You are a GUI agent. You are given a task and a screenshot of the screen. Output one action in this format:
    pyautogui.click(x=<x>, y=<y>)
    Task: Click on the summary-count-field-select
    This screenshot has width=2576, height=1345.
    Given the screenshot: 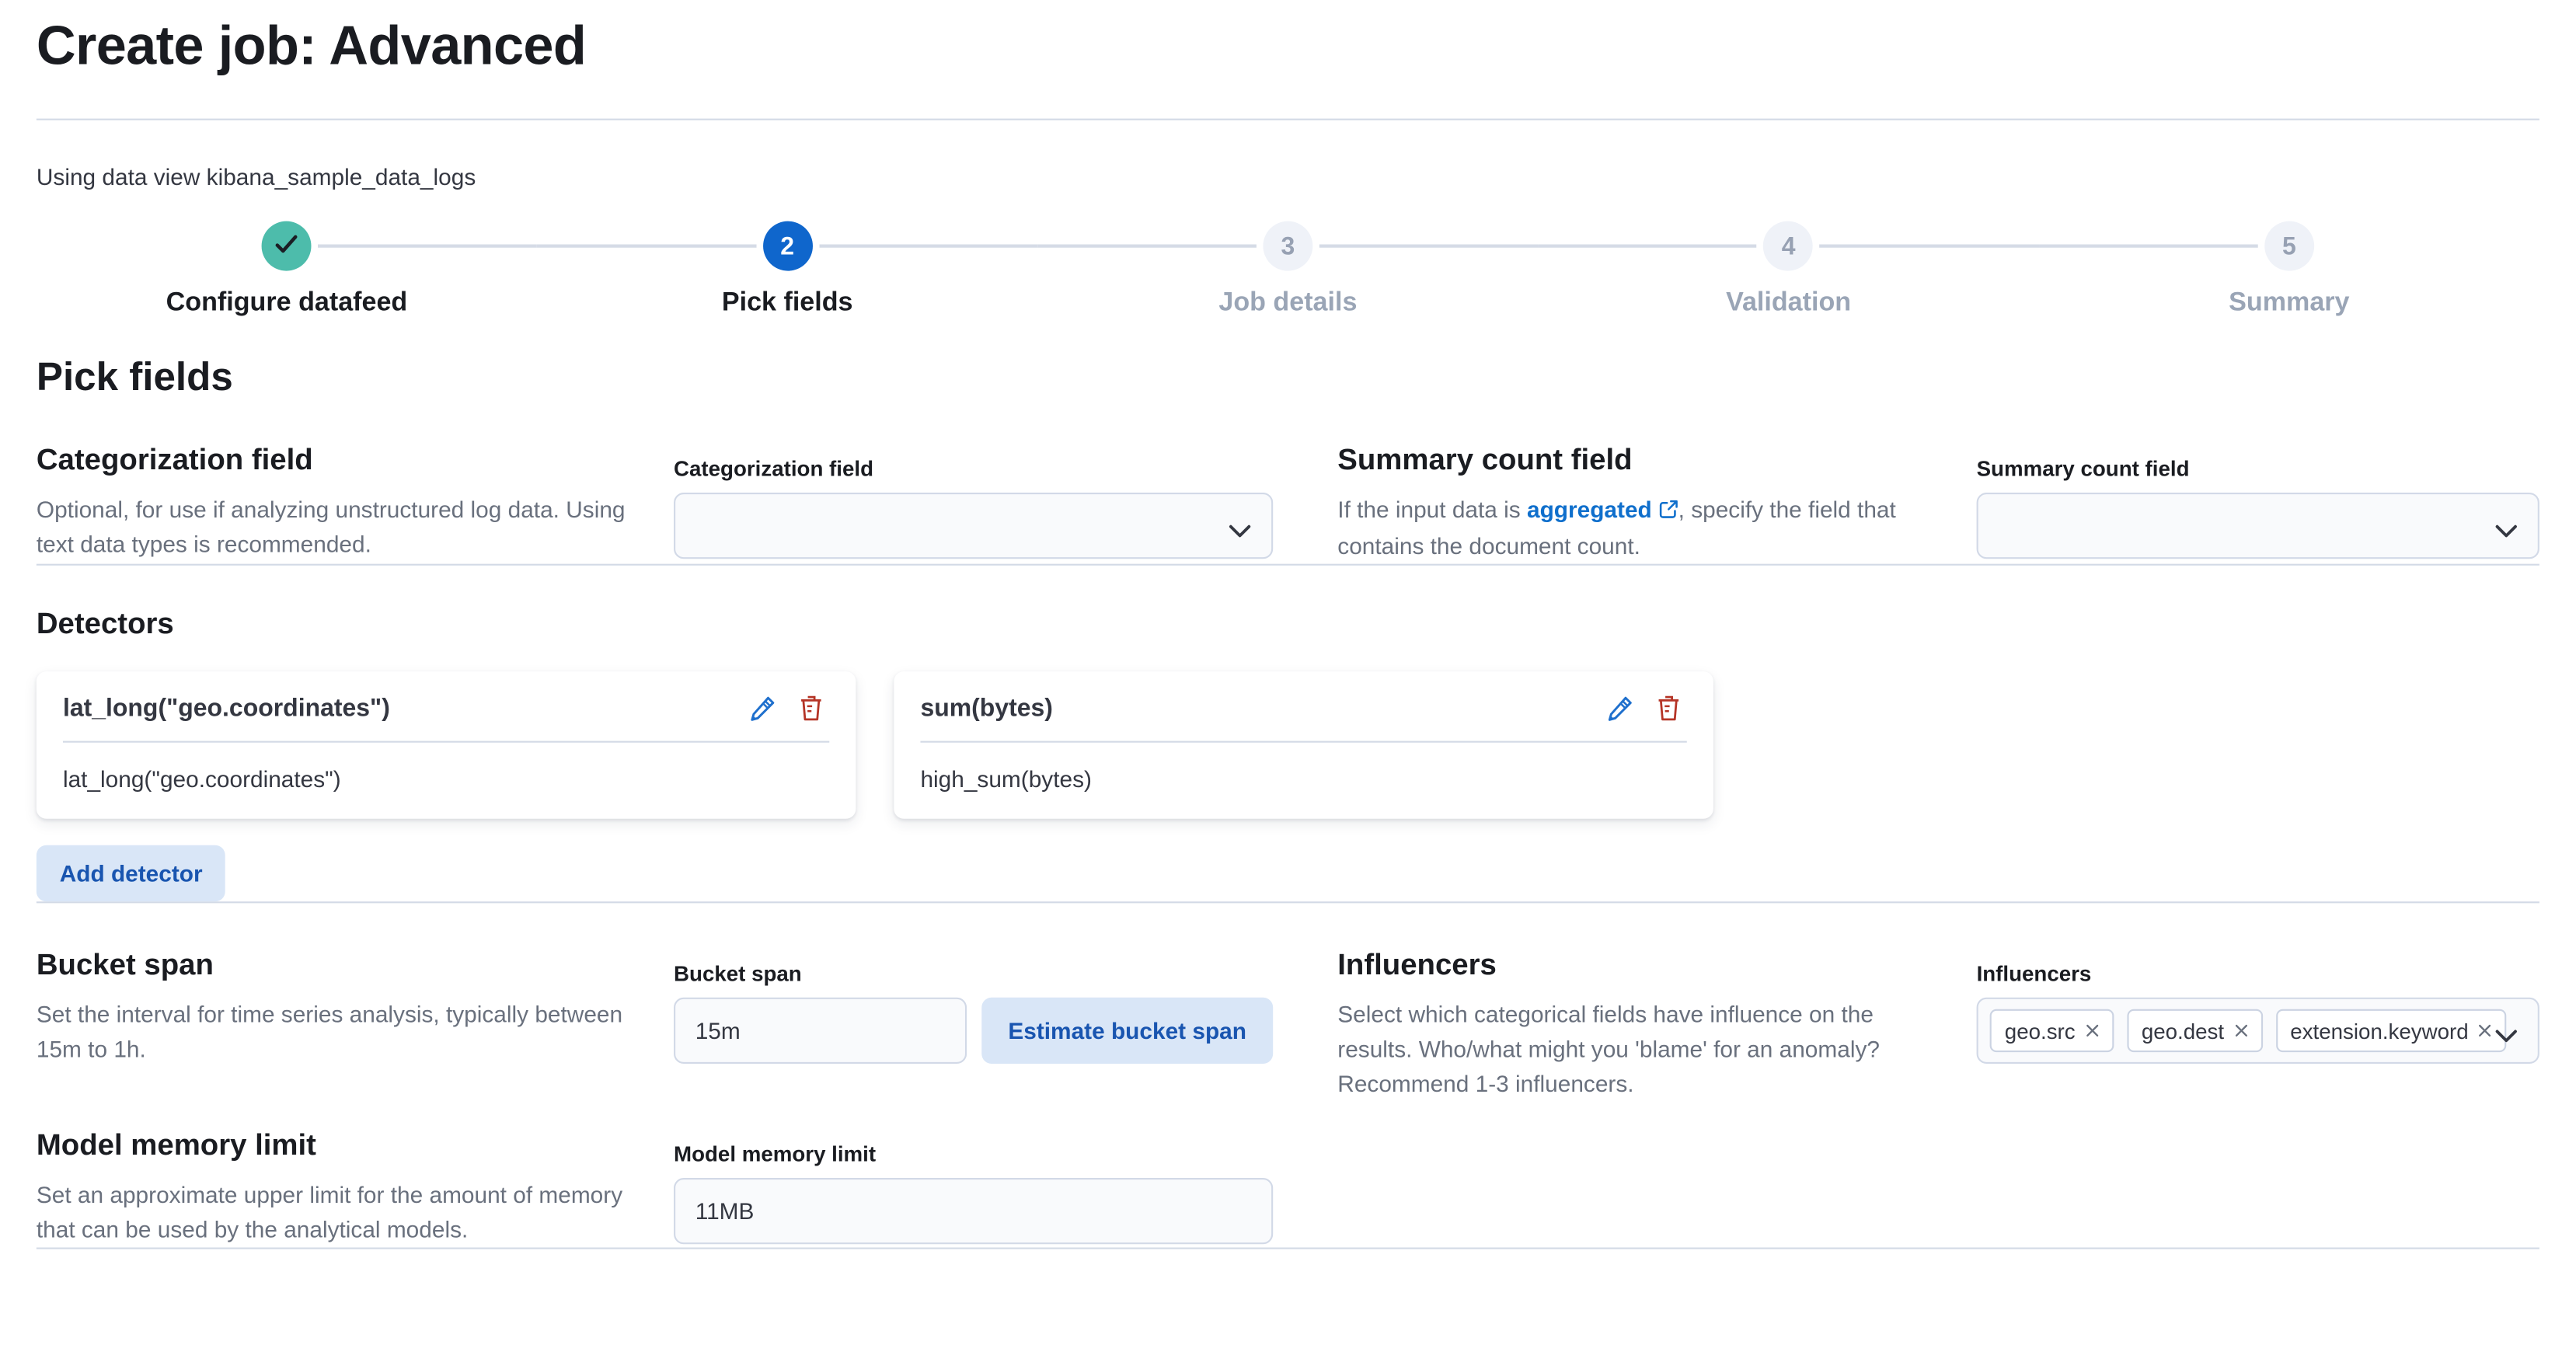 What is the action you would take?
    pyautogui.click(x=2257, y=526)
    